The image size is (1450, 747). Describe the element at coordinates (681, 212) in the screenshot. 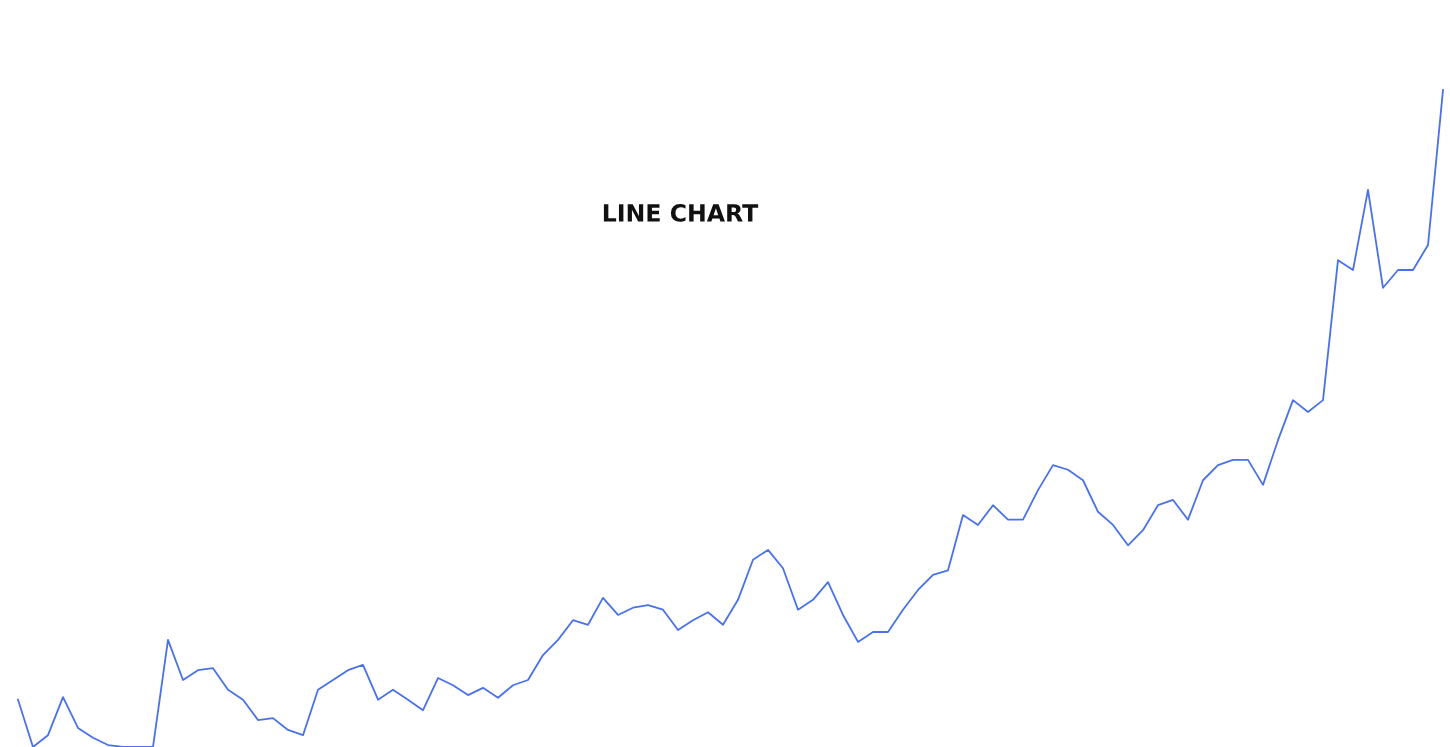

I see `text: LINE CHART` at that location.